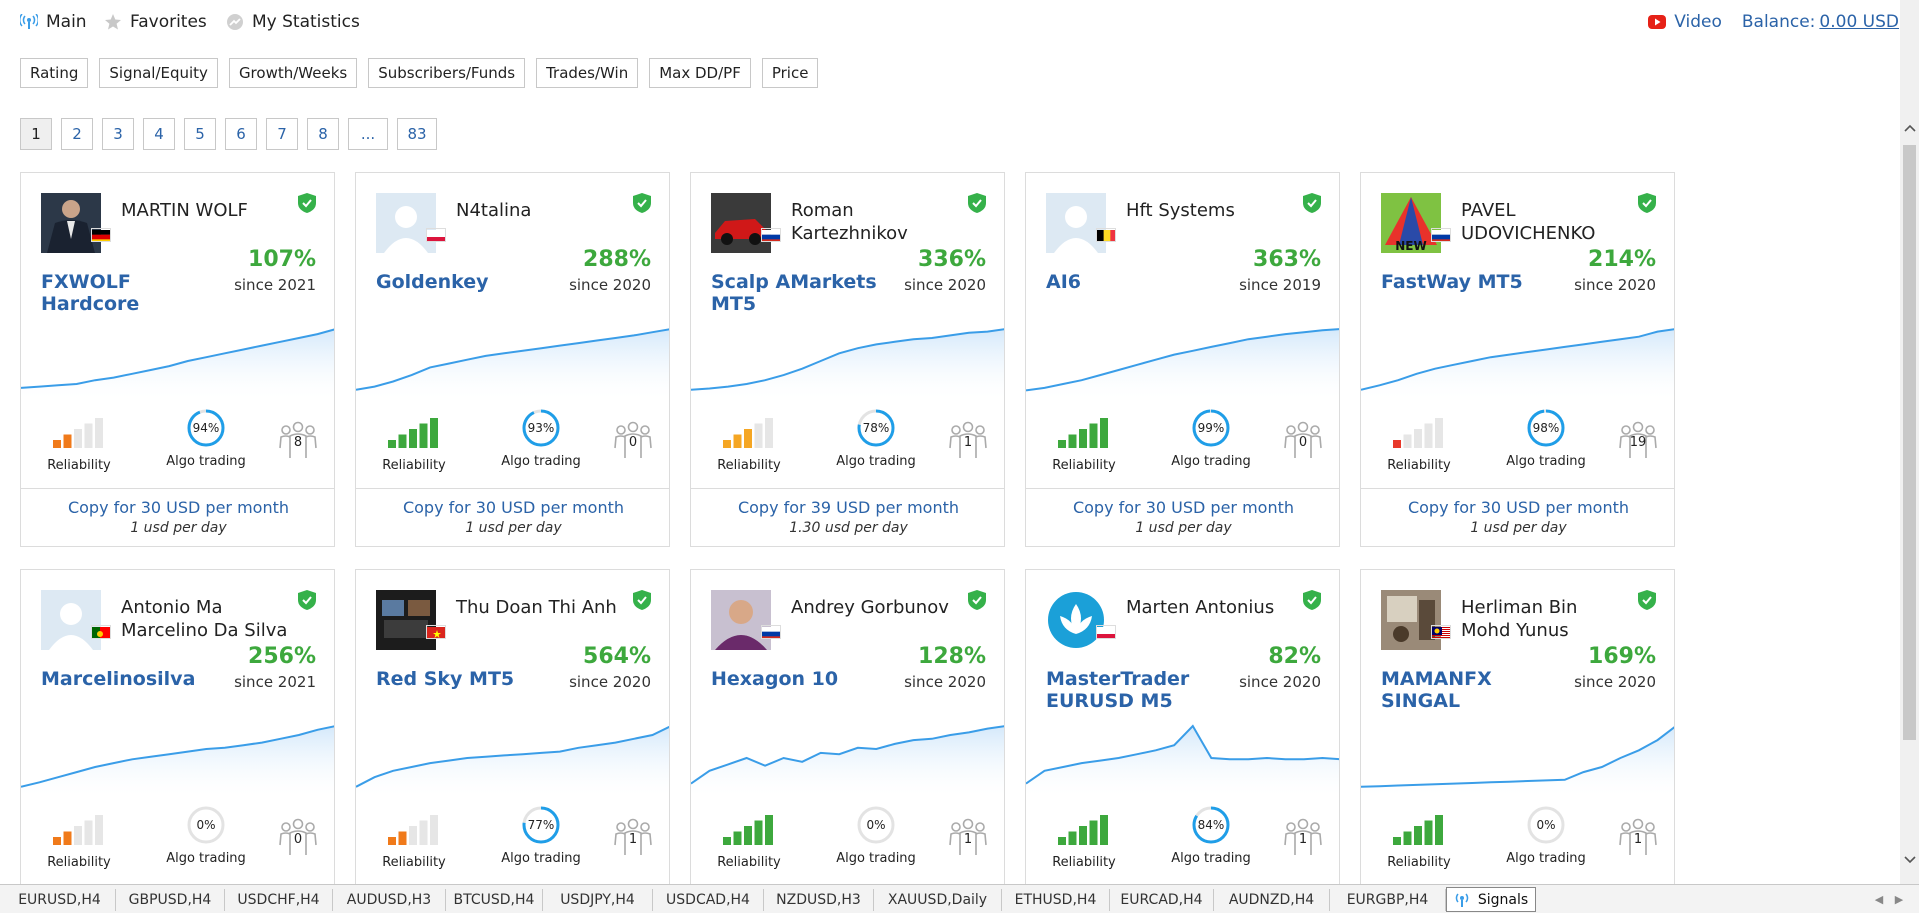 The width and height of the screenshot is (1919, 913). Describe the element at coordinates (1063, 282) in the screenshot. I see `signal-name-link: AI6` at that location.